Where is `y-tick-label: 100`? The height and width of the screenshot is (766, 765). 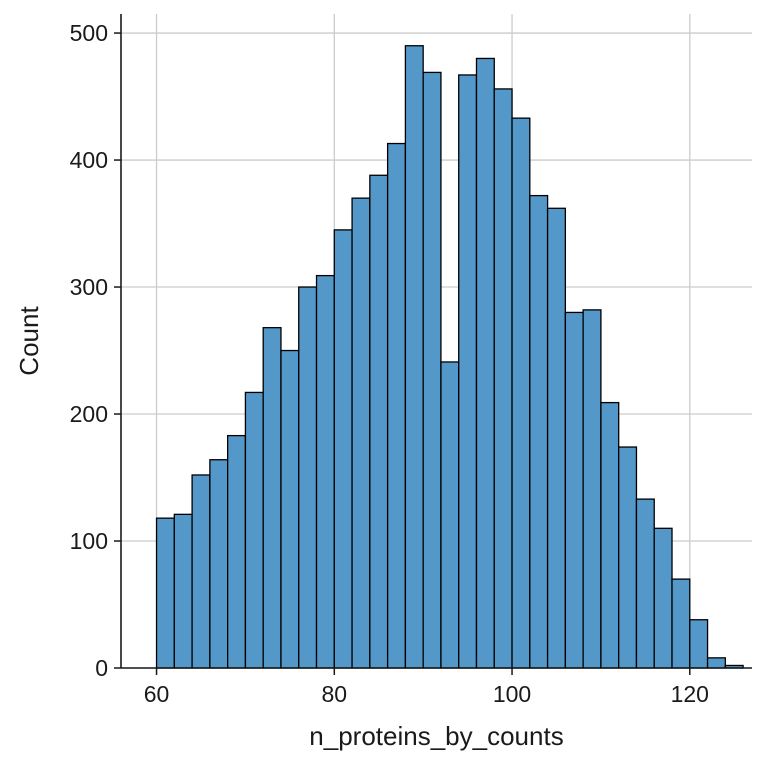
y-tick-label: 100 is located at coordinates (89, 541).